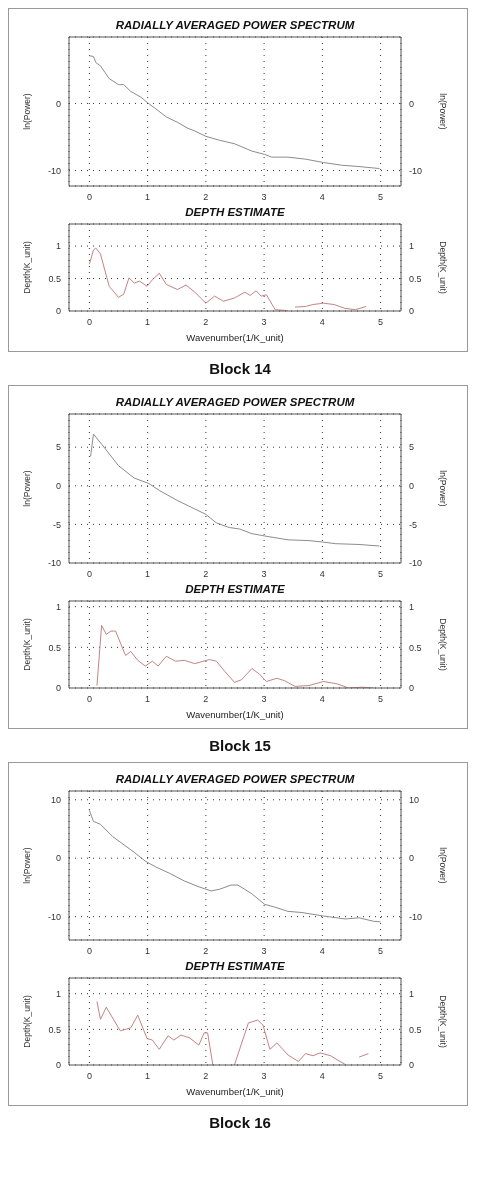 Image resolution: width=480 pixels, height=1202 pixels. What do you see at coordinates (240, 368) in the screenshot?
I see `text: Block 14` at bounding box center [240, 368].